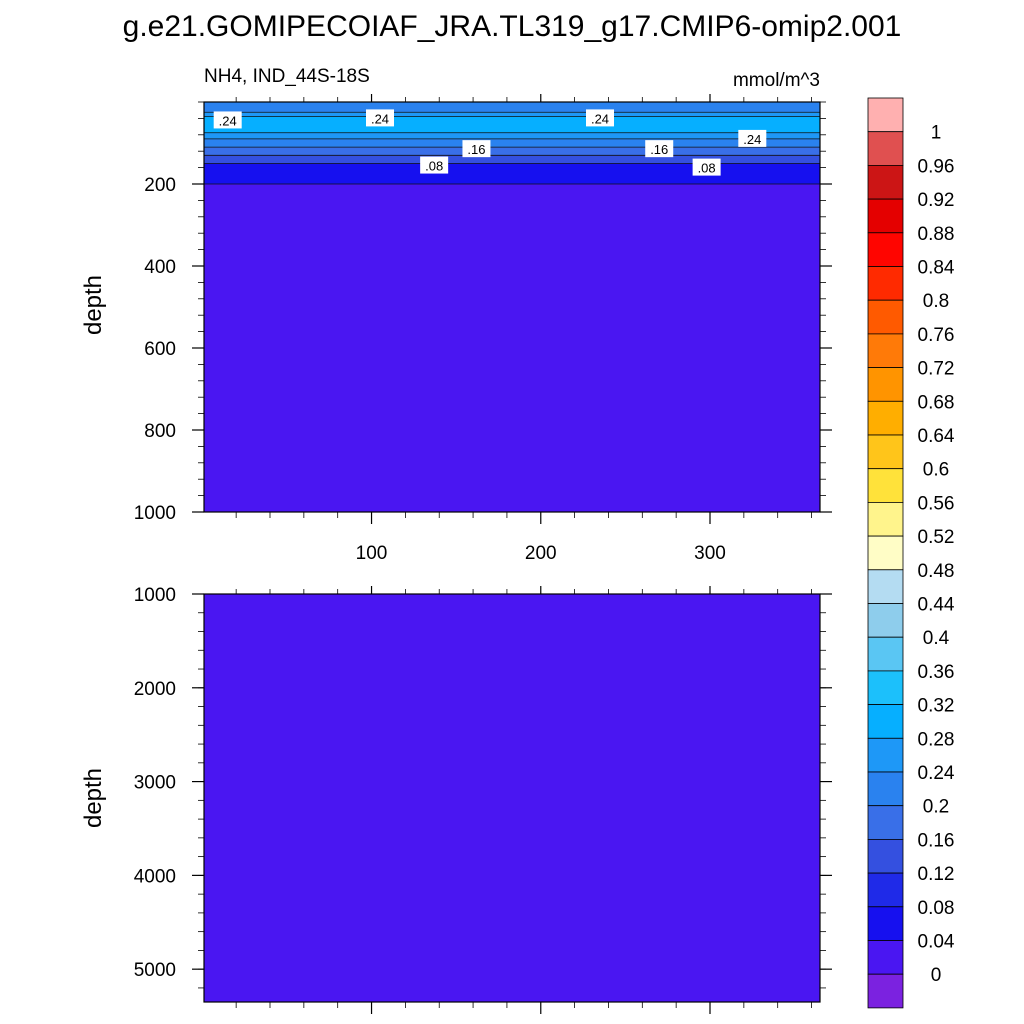  What do you see at coordinates (160, 431) in the screenshot?
I see `y-tick-label: 800` at bounding box center [160, 431].